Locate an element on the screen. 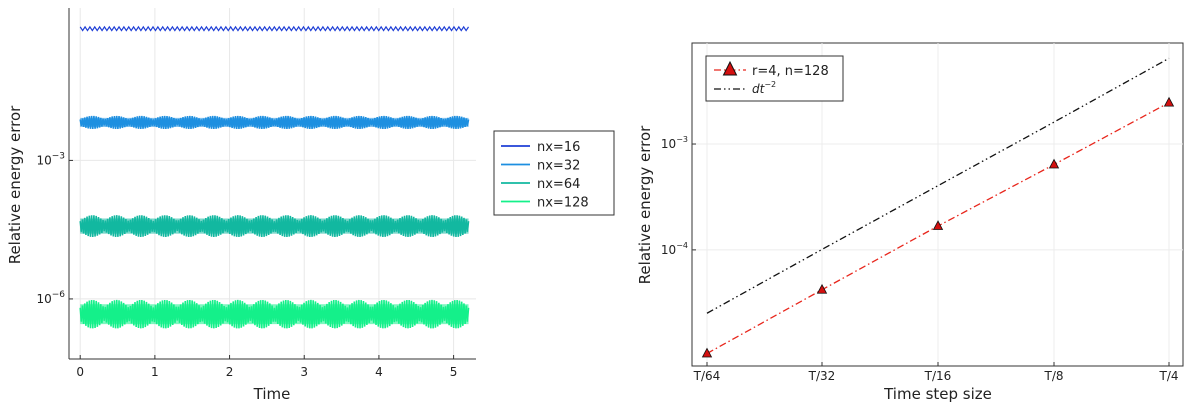 This screenshot has width=1193, height=409. left-x-tick-label: 5 is located at coordinates (454, 372).